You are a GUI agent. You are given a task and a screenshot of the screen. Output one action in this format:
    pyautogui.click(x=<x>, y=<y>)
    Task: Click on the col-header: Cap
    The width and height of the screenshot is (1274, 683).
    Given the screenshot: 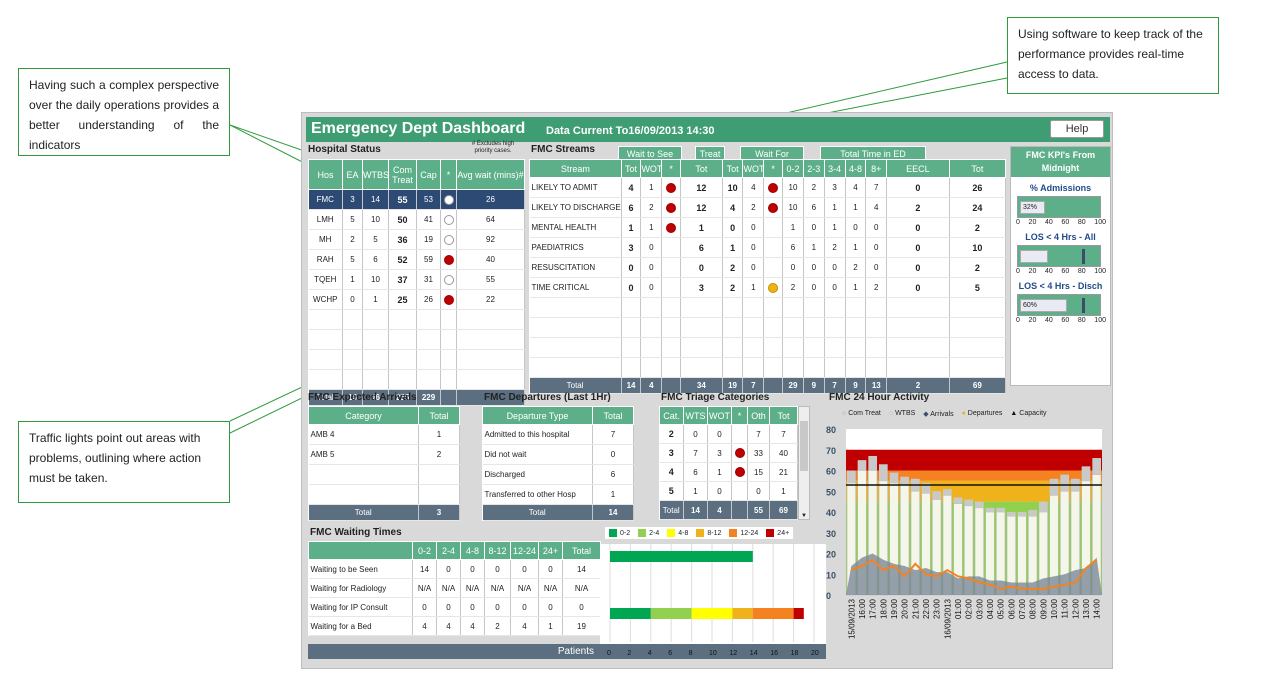 What is the action you would take?
    pyautogui.click(x=428, y=174)
    